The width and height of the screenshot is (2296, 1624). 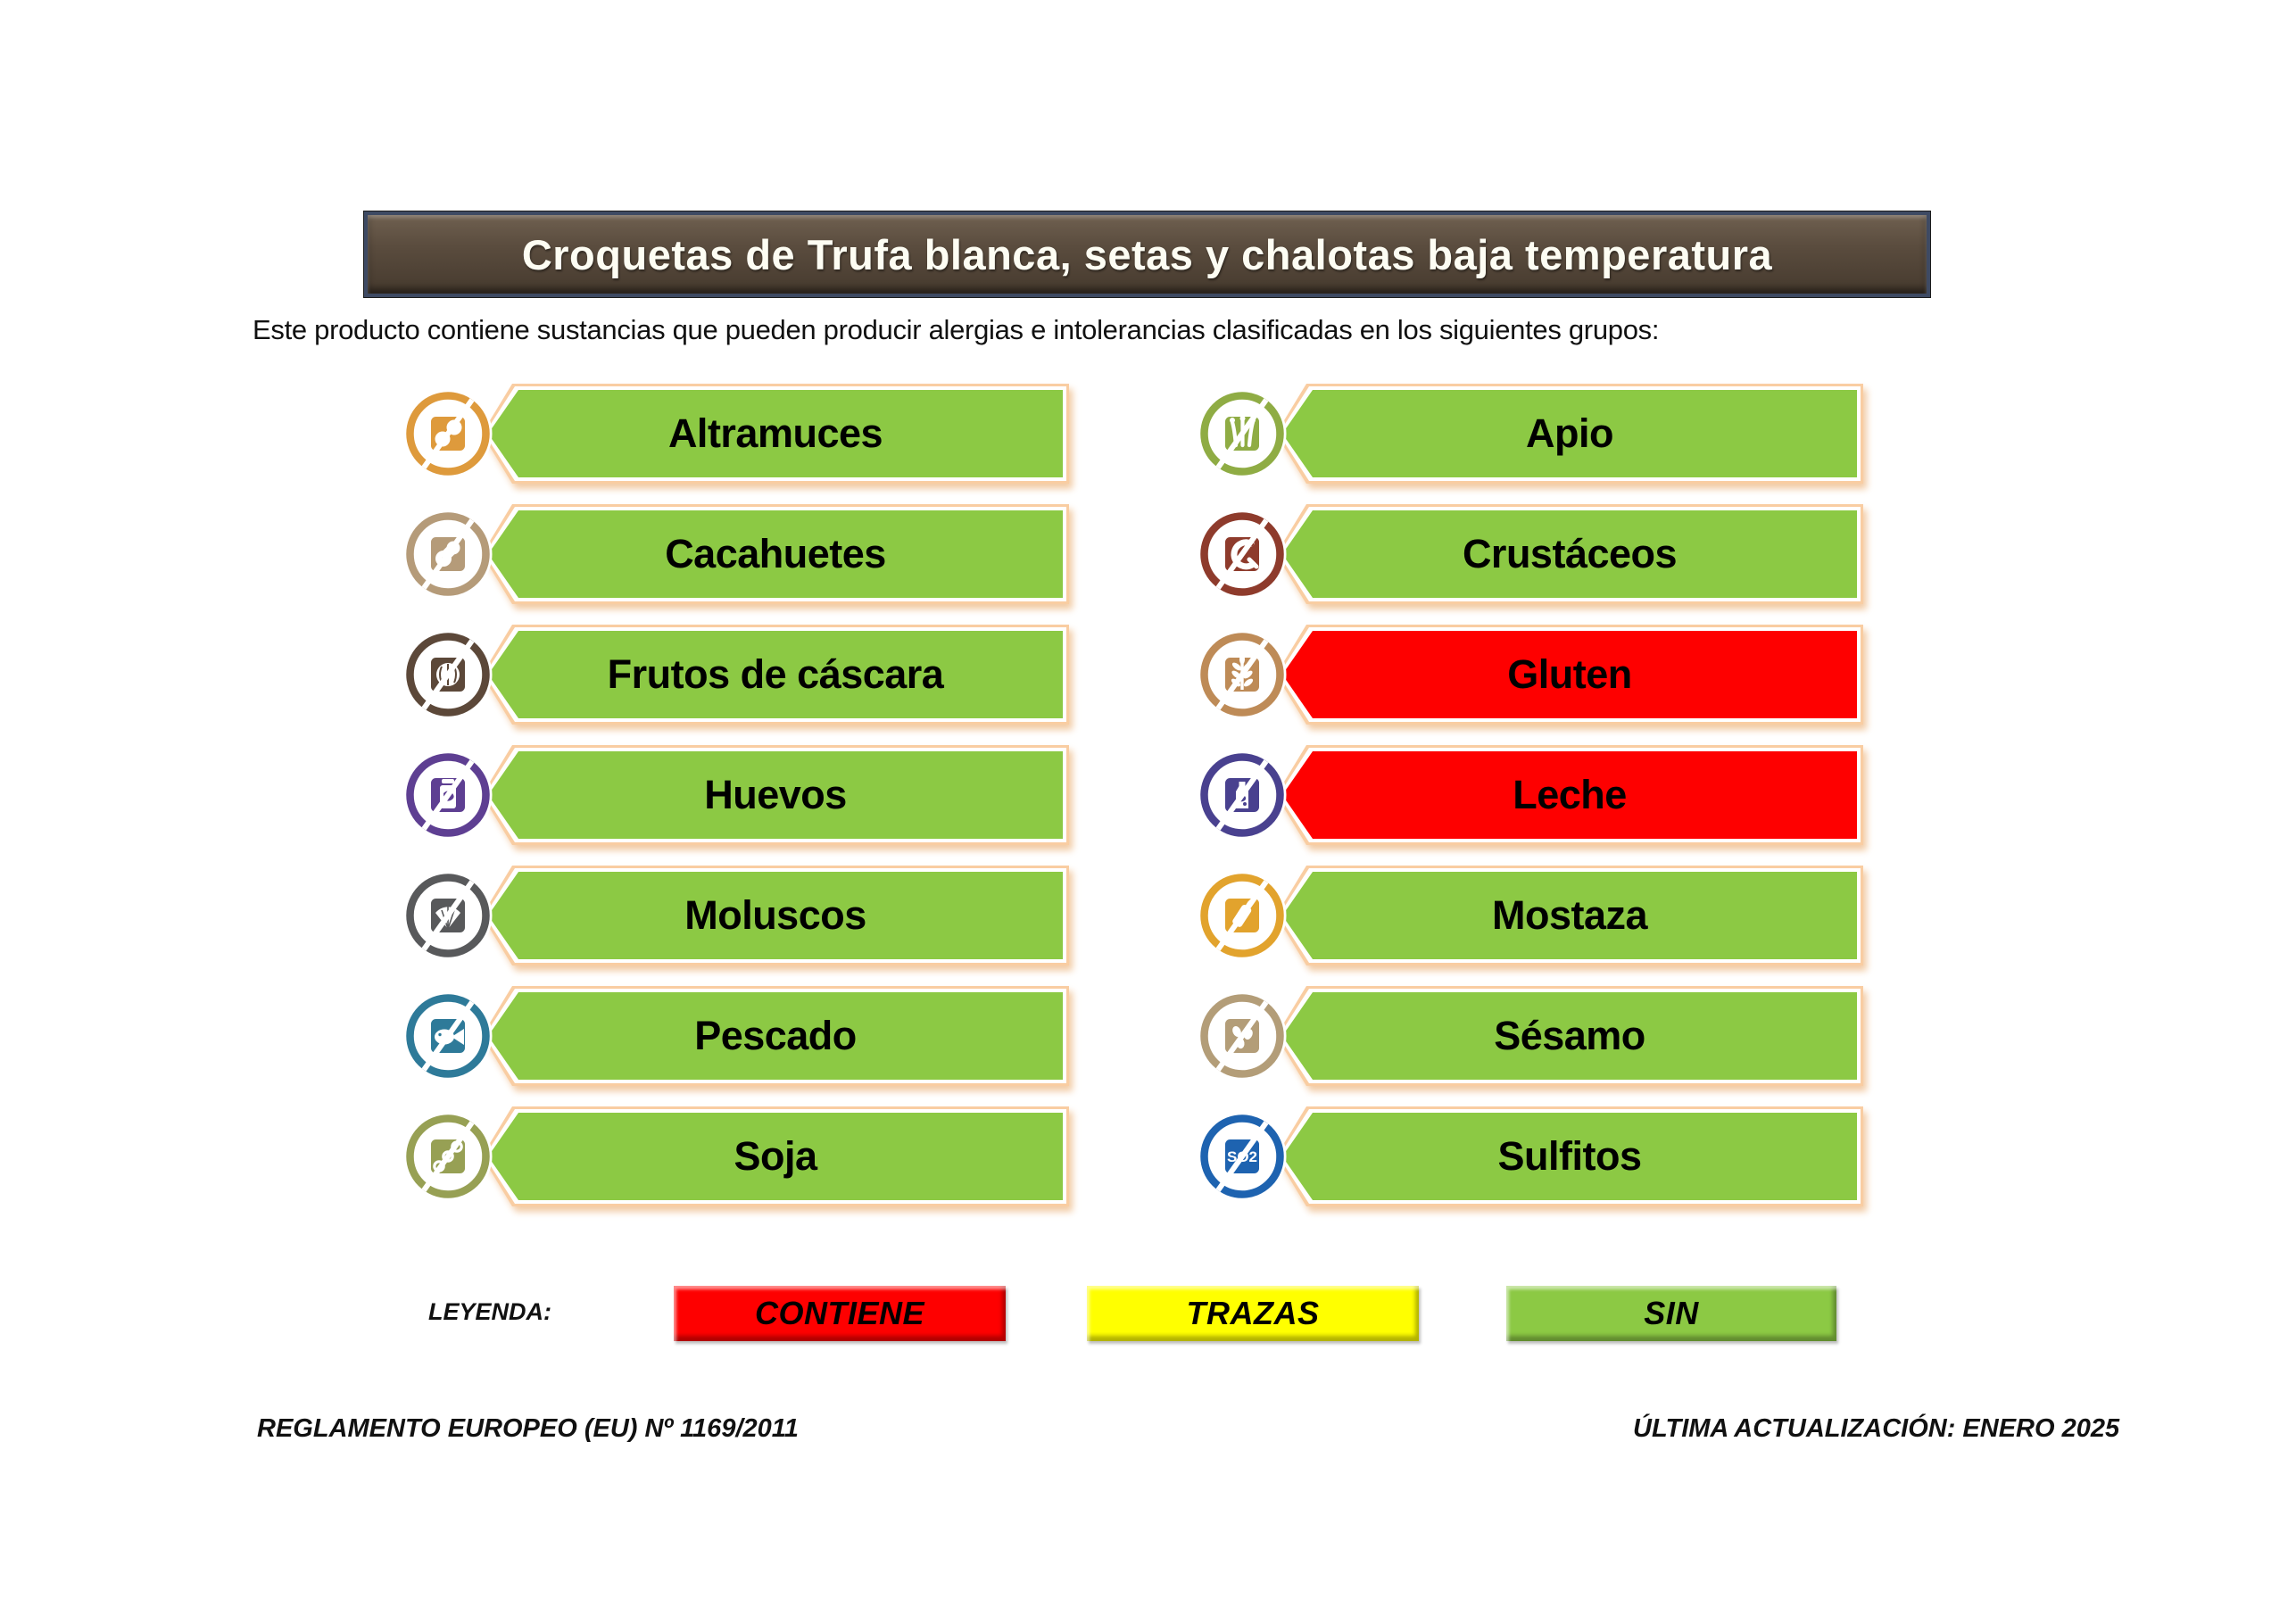 I want to click on allergen-row-mostaza: Mostaza, so click(x=1525, y=915).